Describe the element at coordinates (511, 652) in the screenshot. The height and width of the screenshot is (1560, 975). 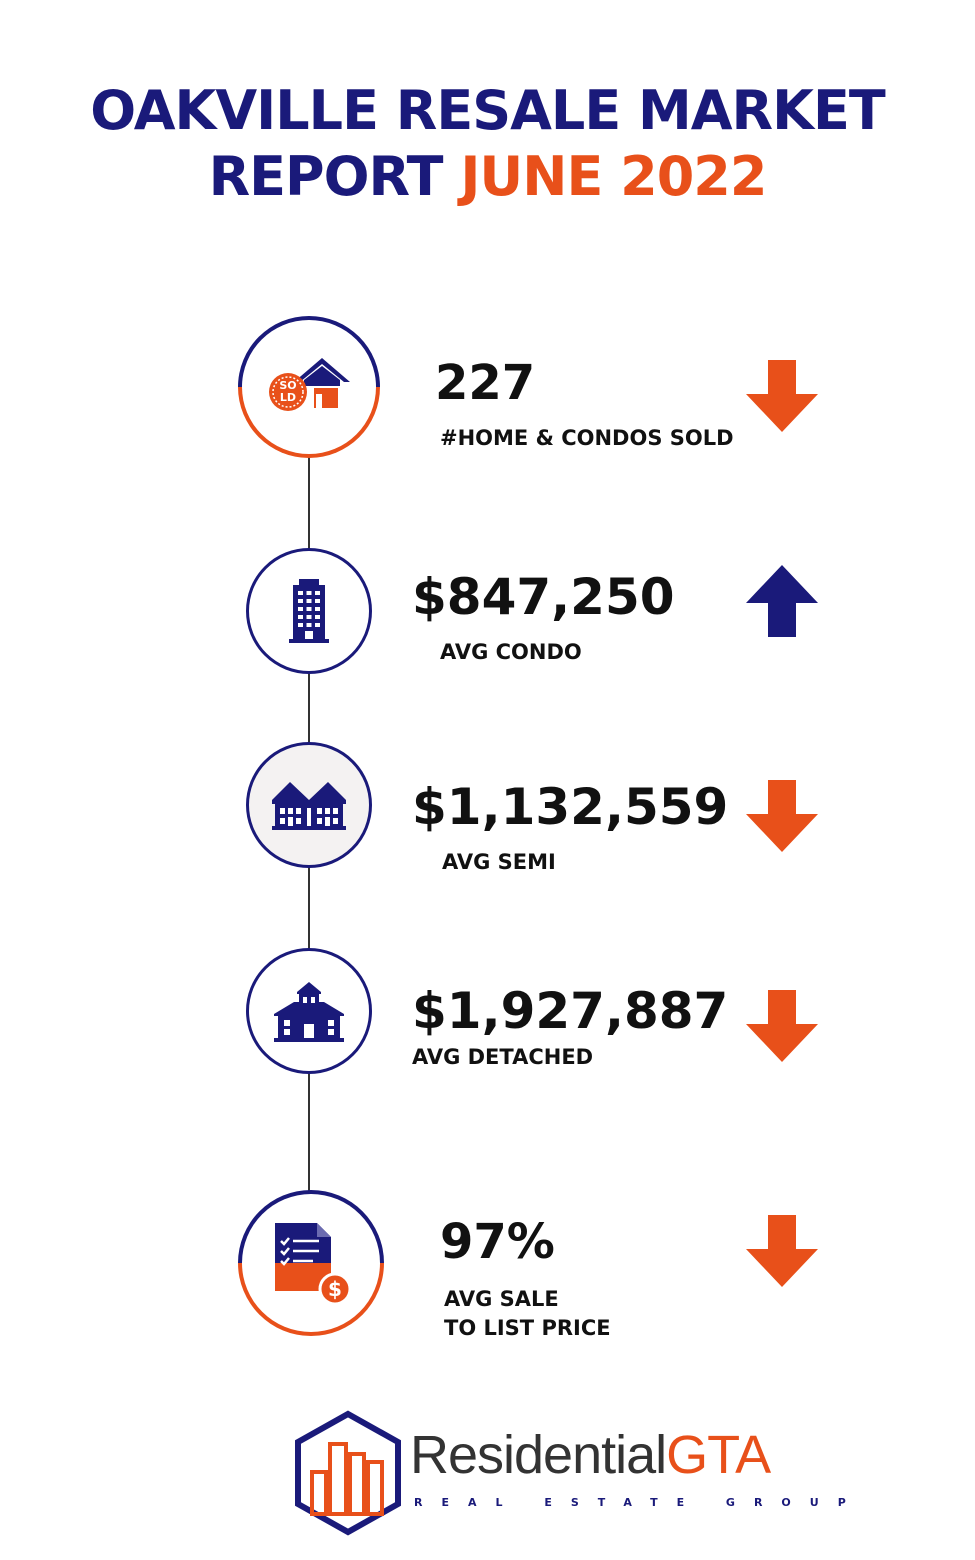
I see `avg-condo-label: AVG CONDO` at that location.